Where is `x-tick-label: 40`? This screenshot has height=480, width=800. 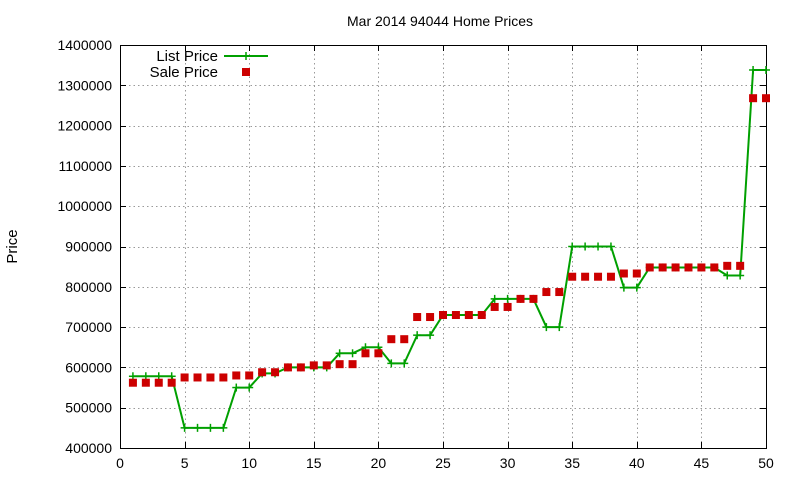 x-tick-label: 40 is located at coordinates (637, 463).